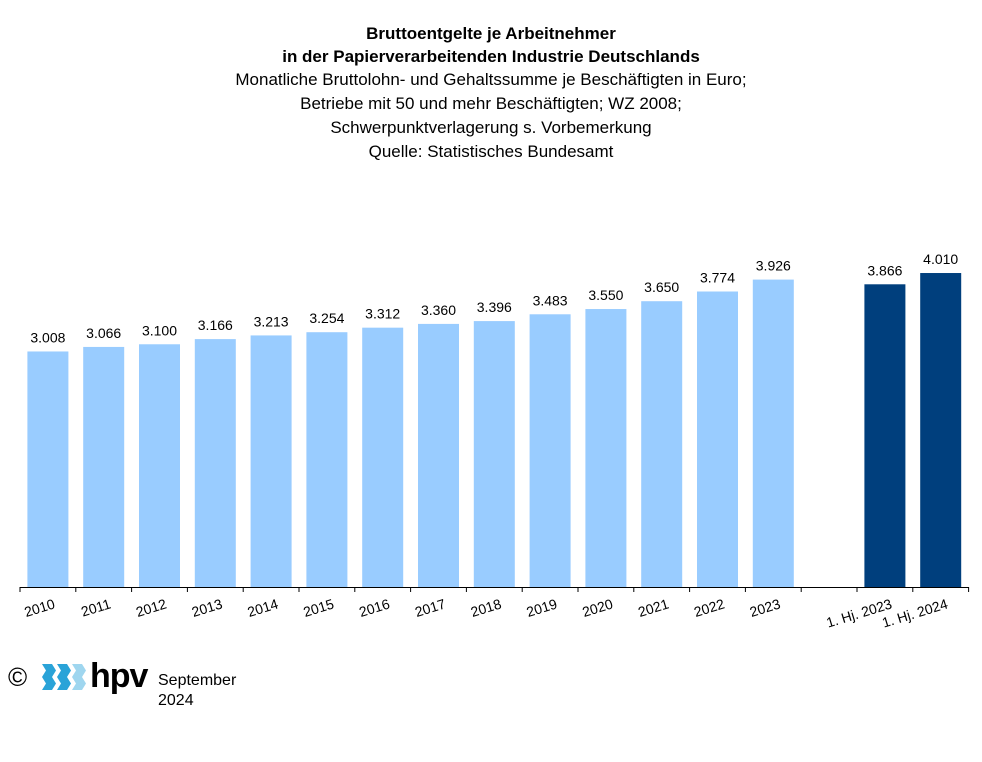  What do you see at coordinates (215, 325) in the screenshot?
I see `bar-value-label: 3.166` at bounding box center [215, 325].